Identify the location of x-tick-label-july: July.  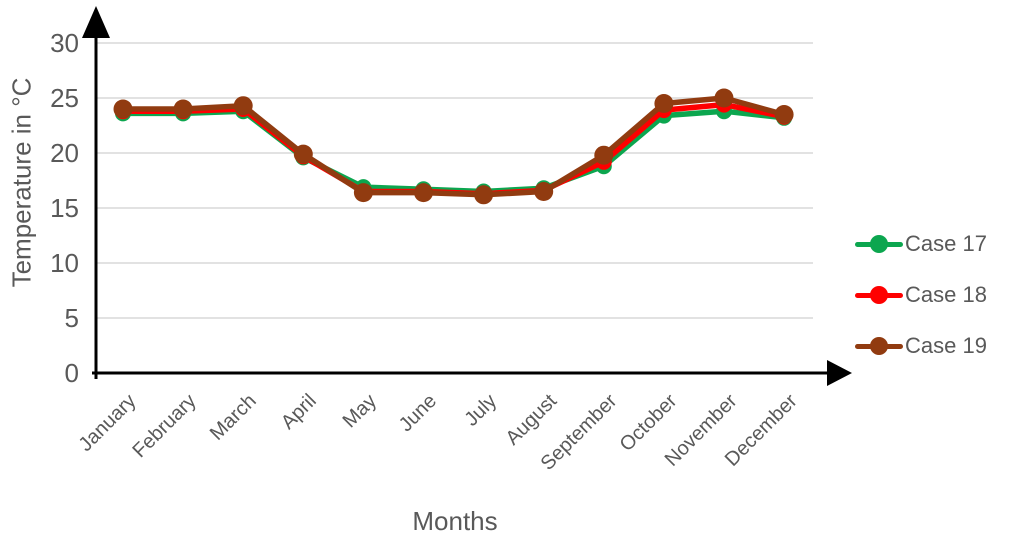
(480, 410).